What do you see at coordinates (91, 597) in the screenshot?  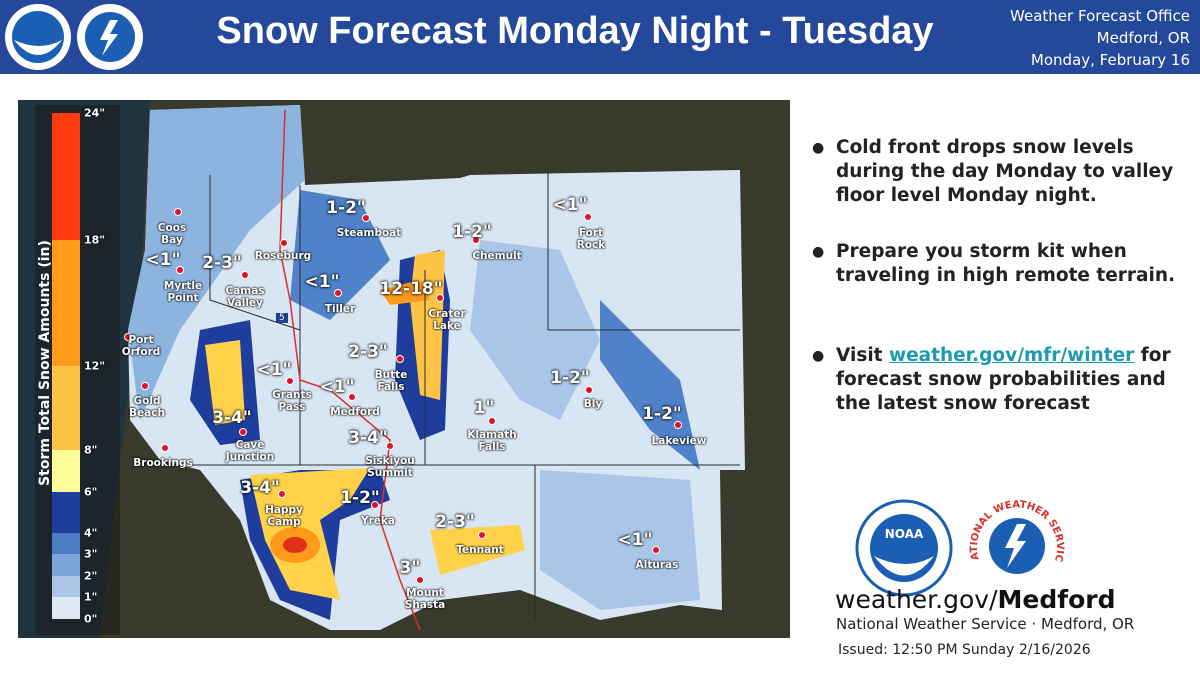 I see `legend-tick-label: 1"` at bounding box center [91, 597].